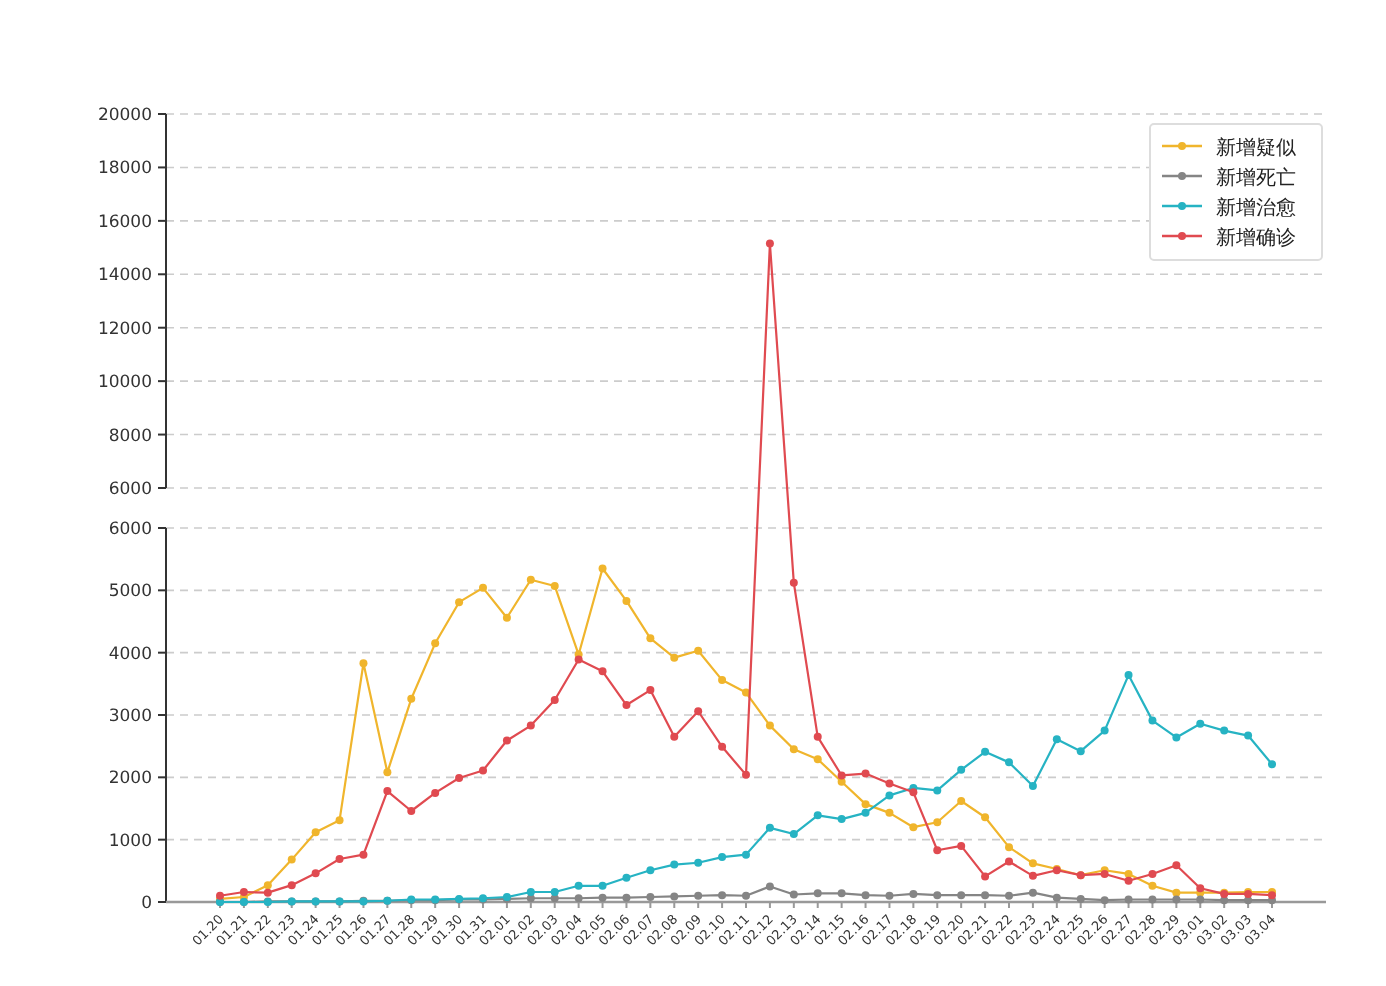 The height and width of the screenshot is (986, 1386). Describe the element at coordinates (124, 116) in the screenshot. I see `y-tick-label: 20000` at that location.